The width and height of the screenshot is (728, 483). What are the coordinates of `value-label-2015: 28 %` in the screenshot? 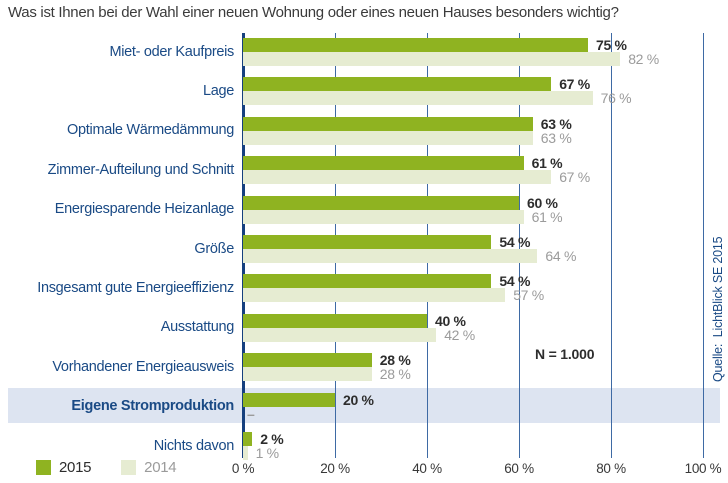 It's located at (395, 360).